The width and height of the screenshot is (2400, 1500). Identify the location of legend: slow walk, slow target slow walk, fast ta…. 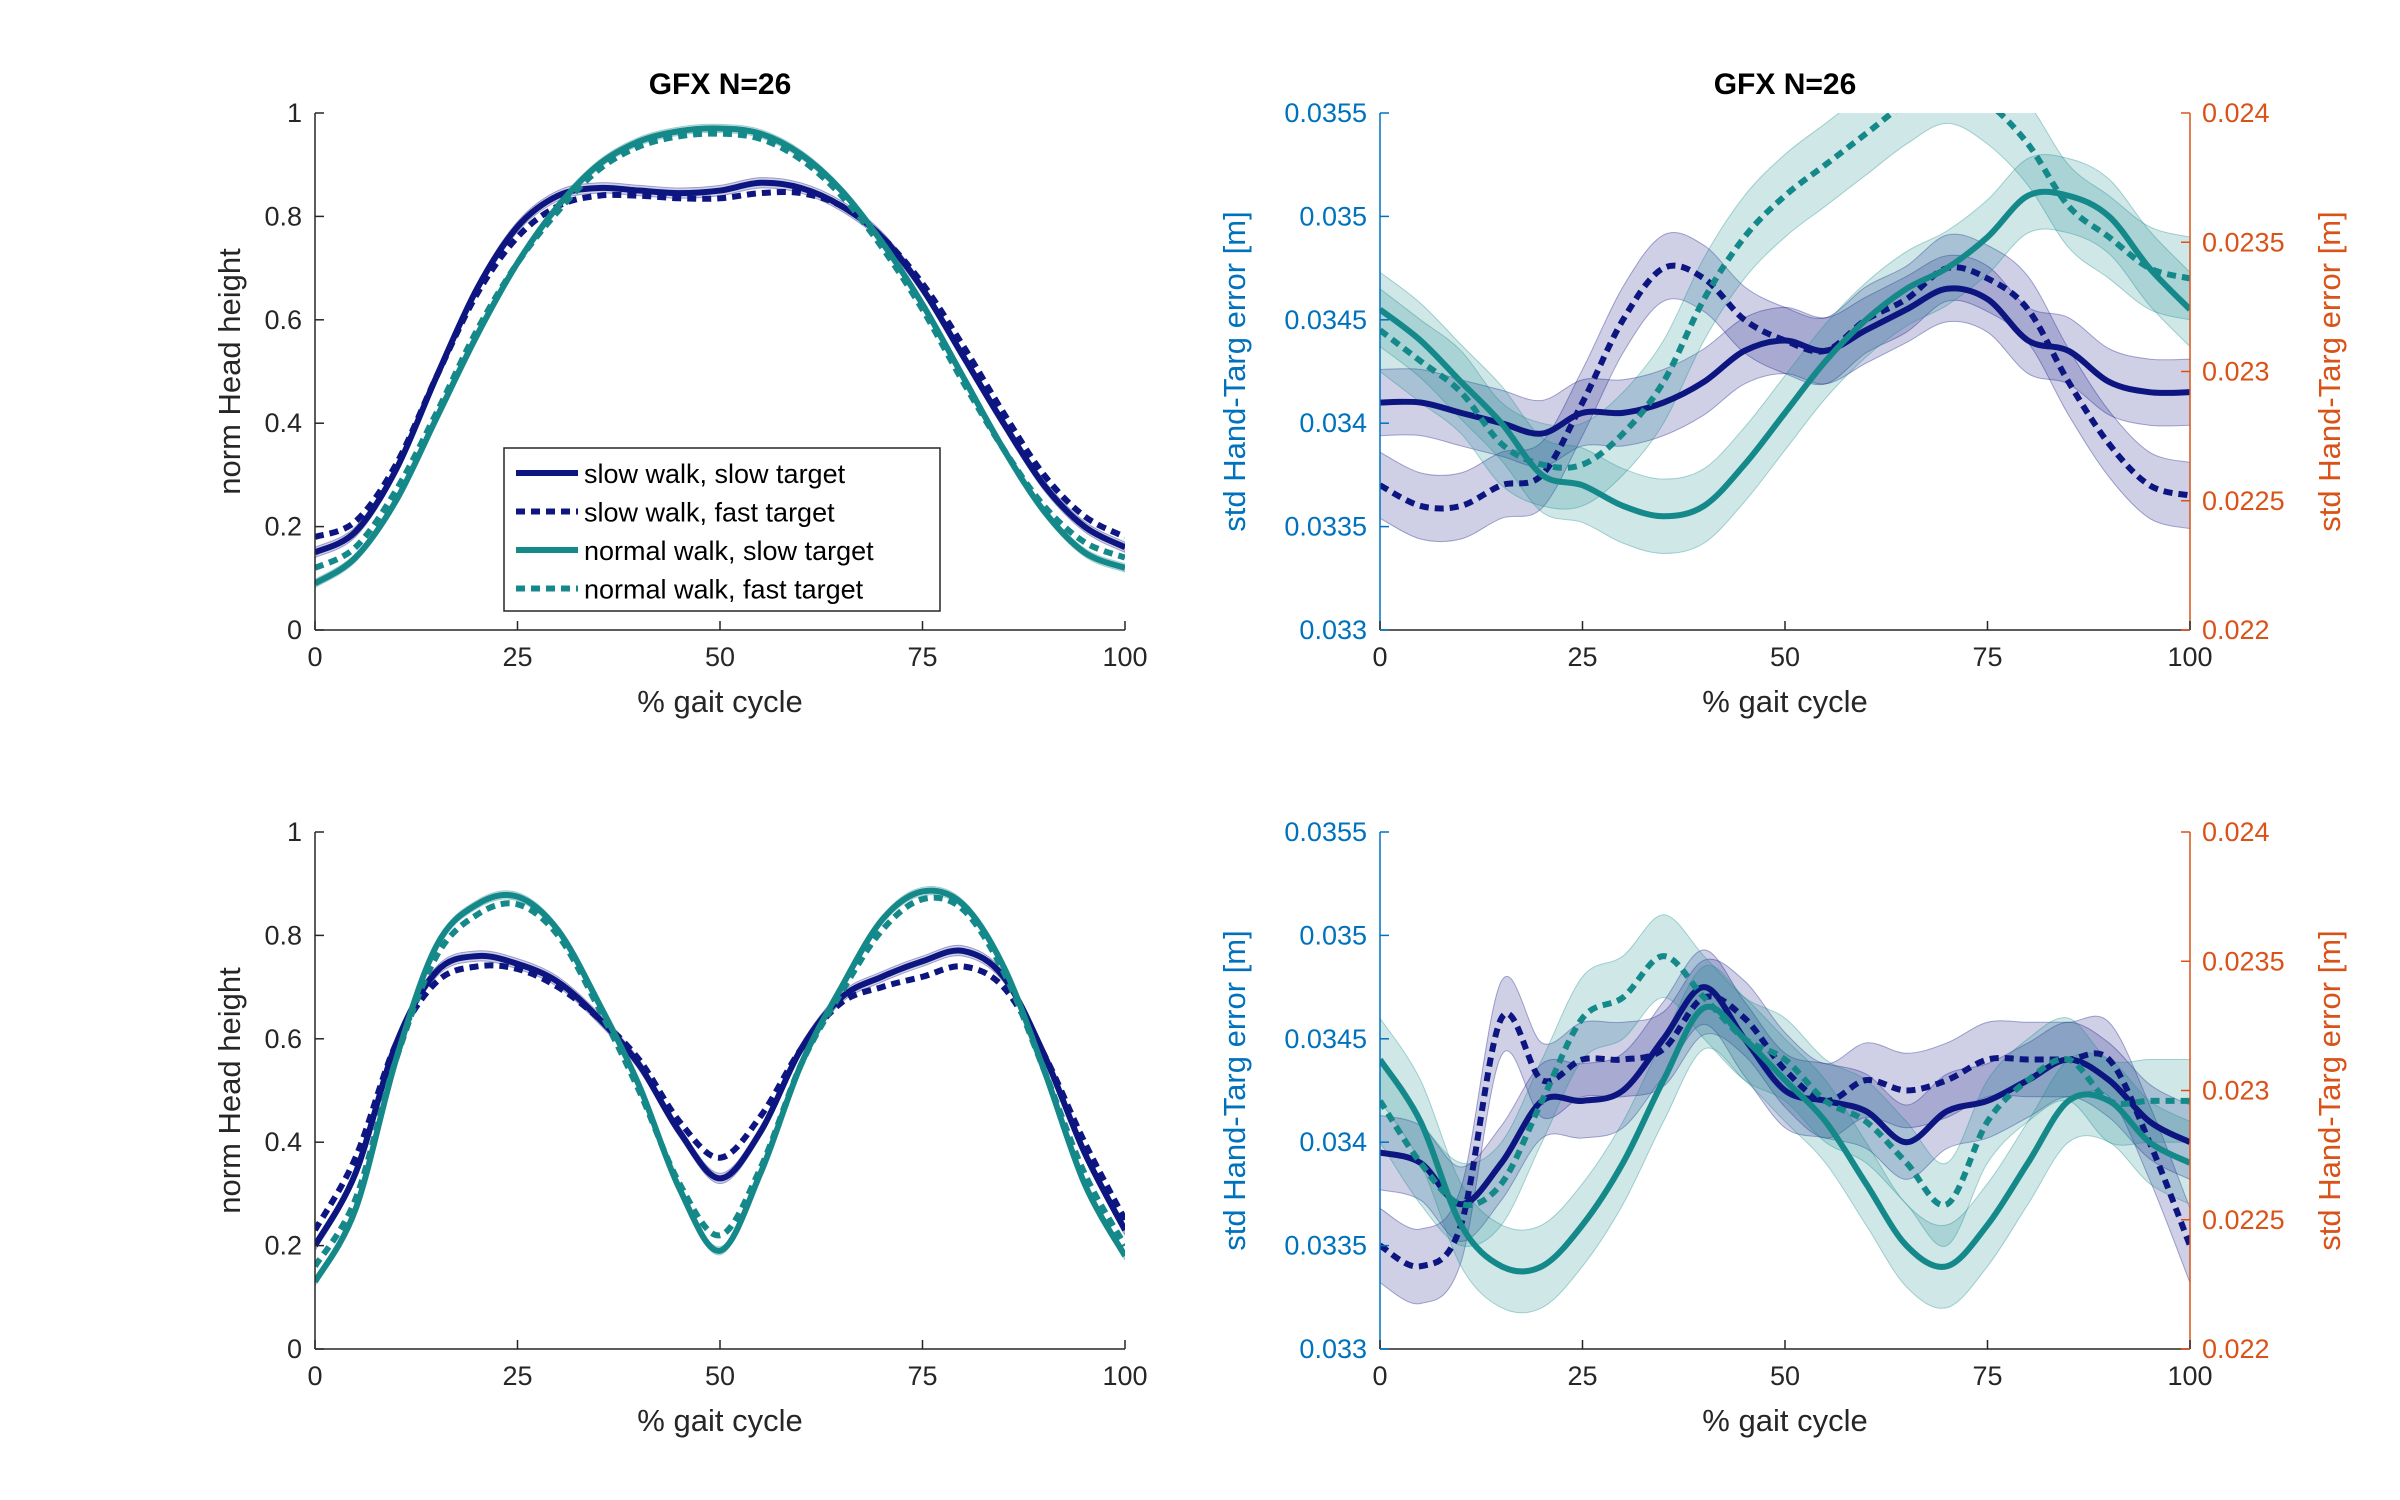
(722, 529).